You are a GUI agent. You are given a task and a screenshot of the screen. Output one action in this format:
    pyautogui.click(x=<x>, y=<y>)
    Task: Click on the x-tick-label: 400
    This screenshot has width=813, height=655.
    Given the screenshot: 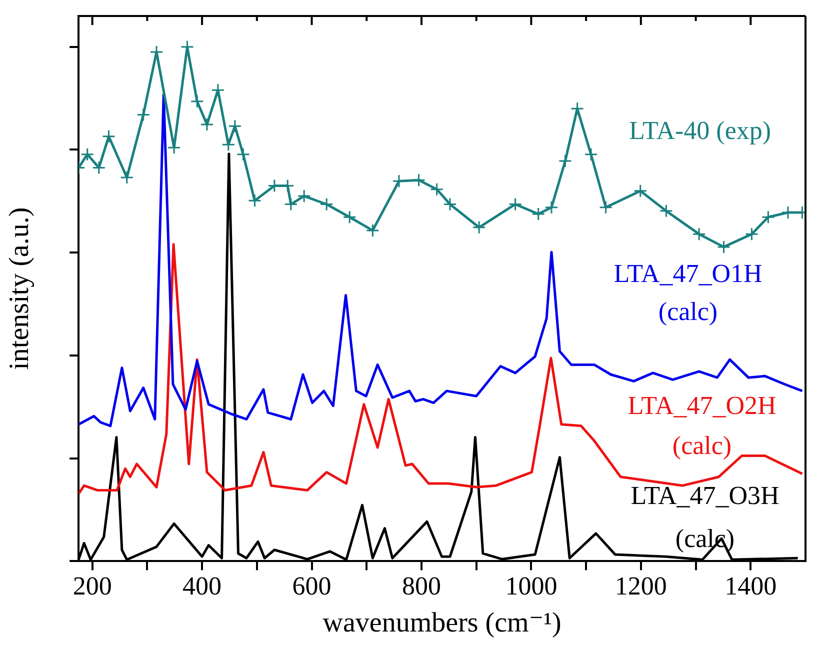 What is the action you would take?
    pyautogui.click(x=202, y=586)
    